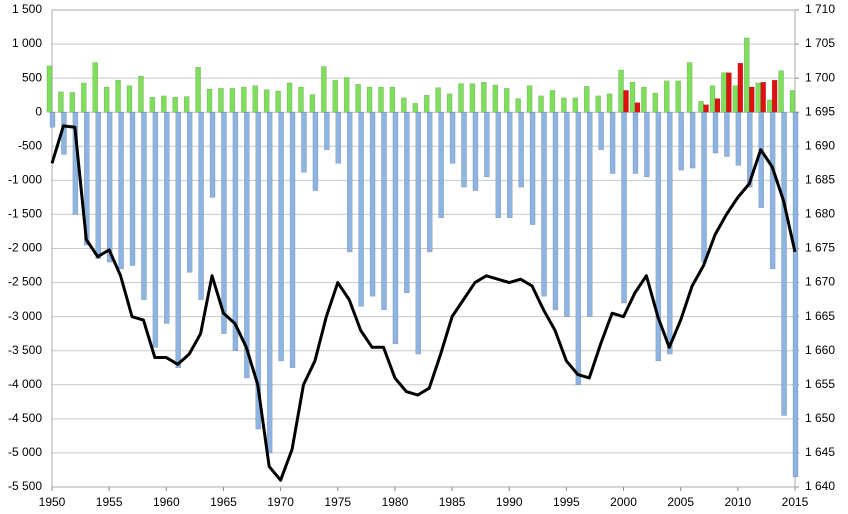 This screenshot has height=514, width=848. I want to click on x-tick-label: 2015, so click(795, 502).